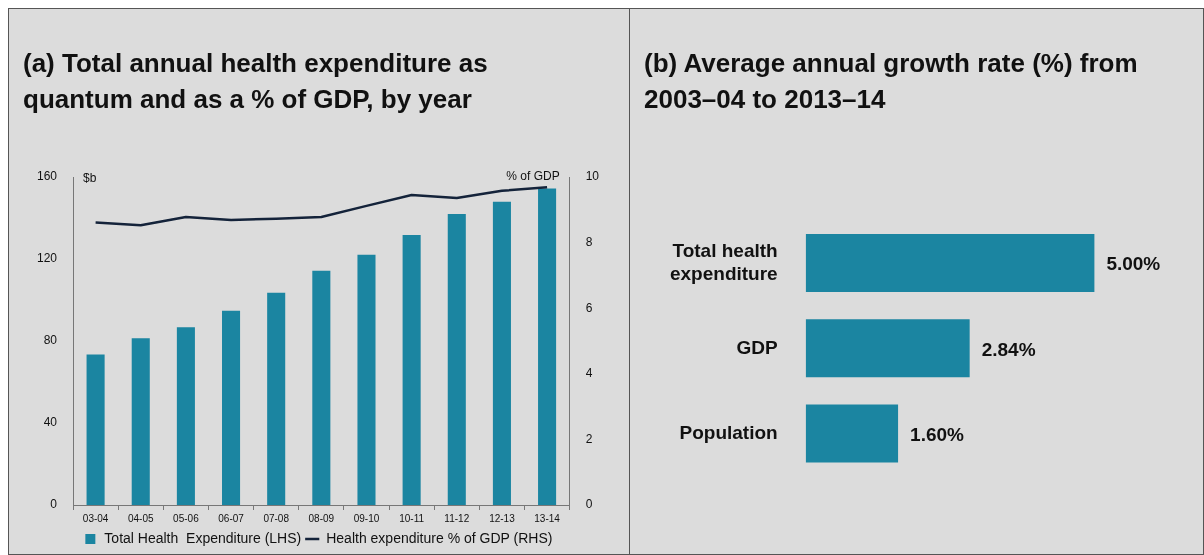 The image size is (1204, 555). Describe the element at coordinates (412, 518) in the screenshot. I see `x-tick-label: 10-11` at that location.